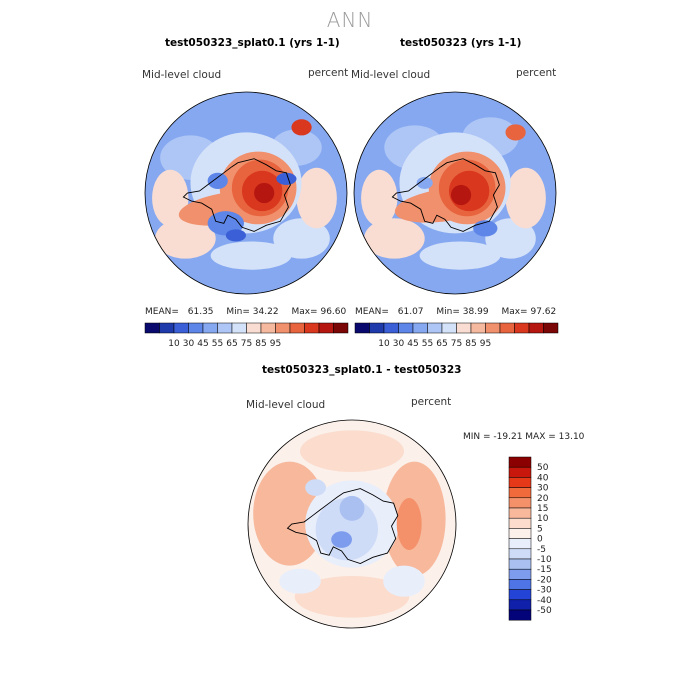 This screenshot has width=700, height=700. What do you see at coordinates (238, 312) in the screenshot?
I see `panel1-min-label: Min=` at bounding box center [238, 312].